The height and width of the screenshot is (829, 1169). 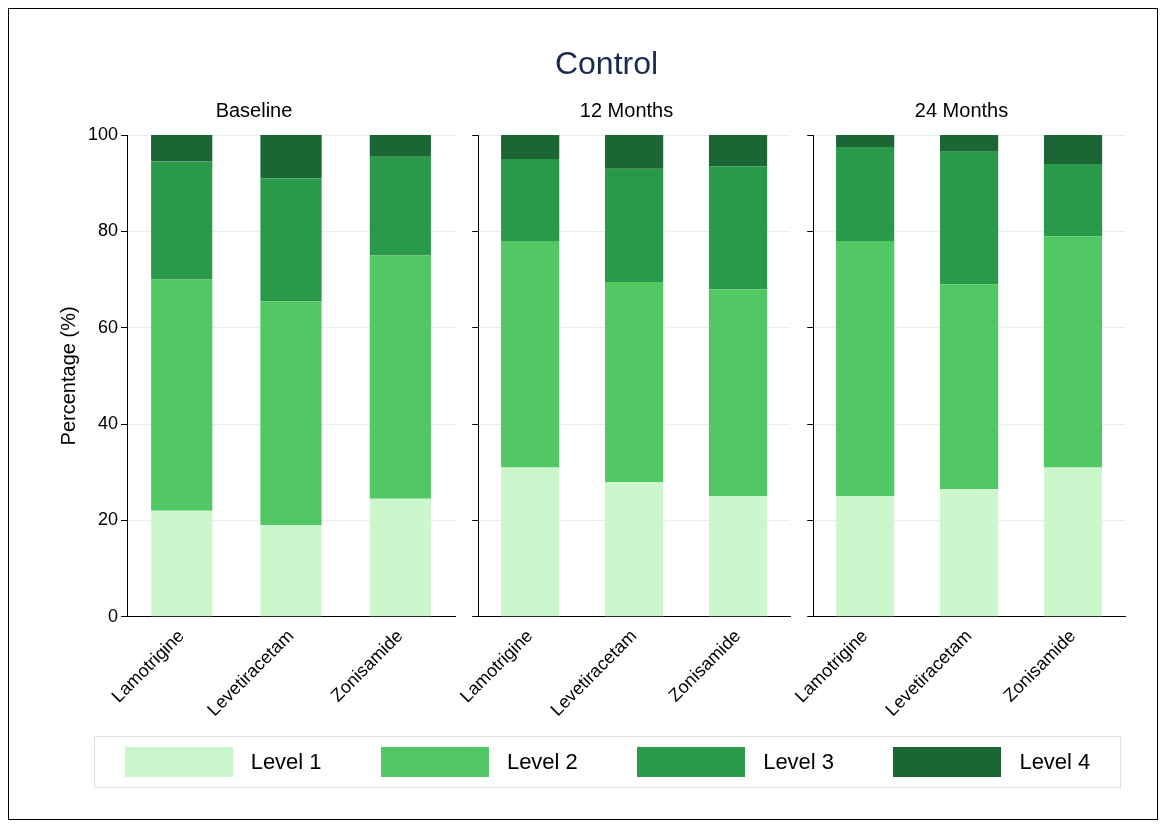 I want to click on chart-subtitle: 12 Months, so click(x=626, y=109).